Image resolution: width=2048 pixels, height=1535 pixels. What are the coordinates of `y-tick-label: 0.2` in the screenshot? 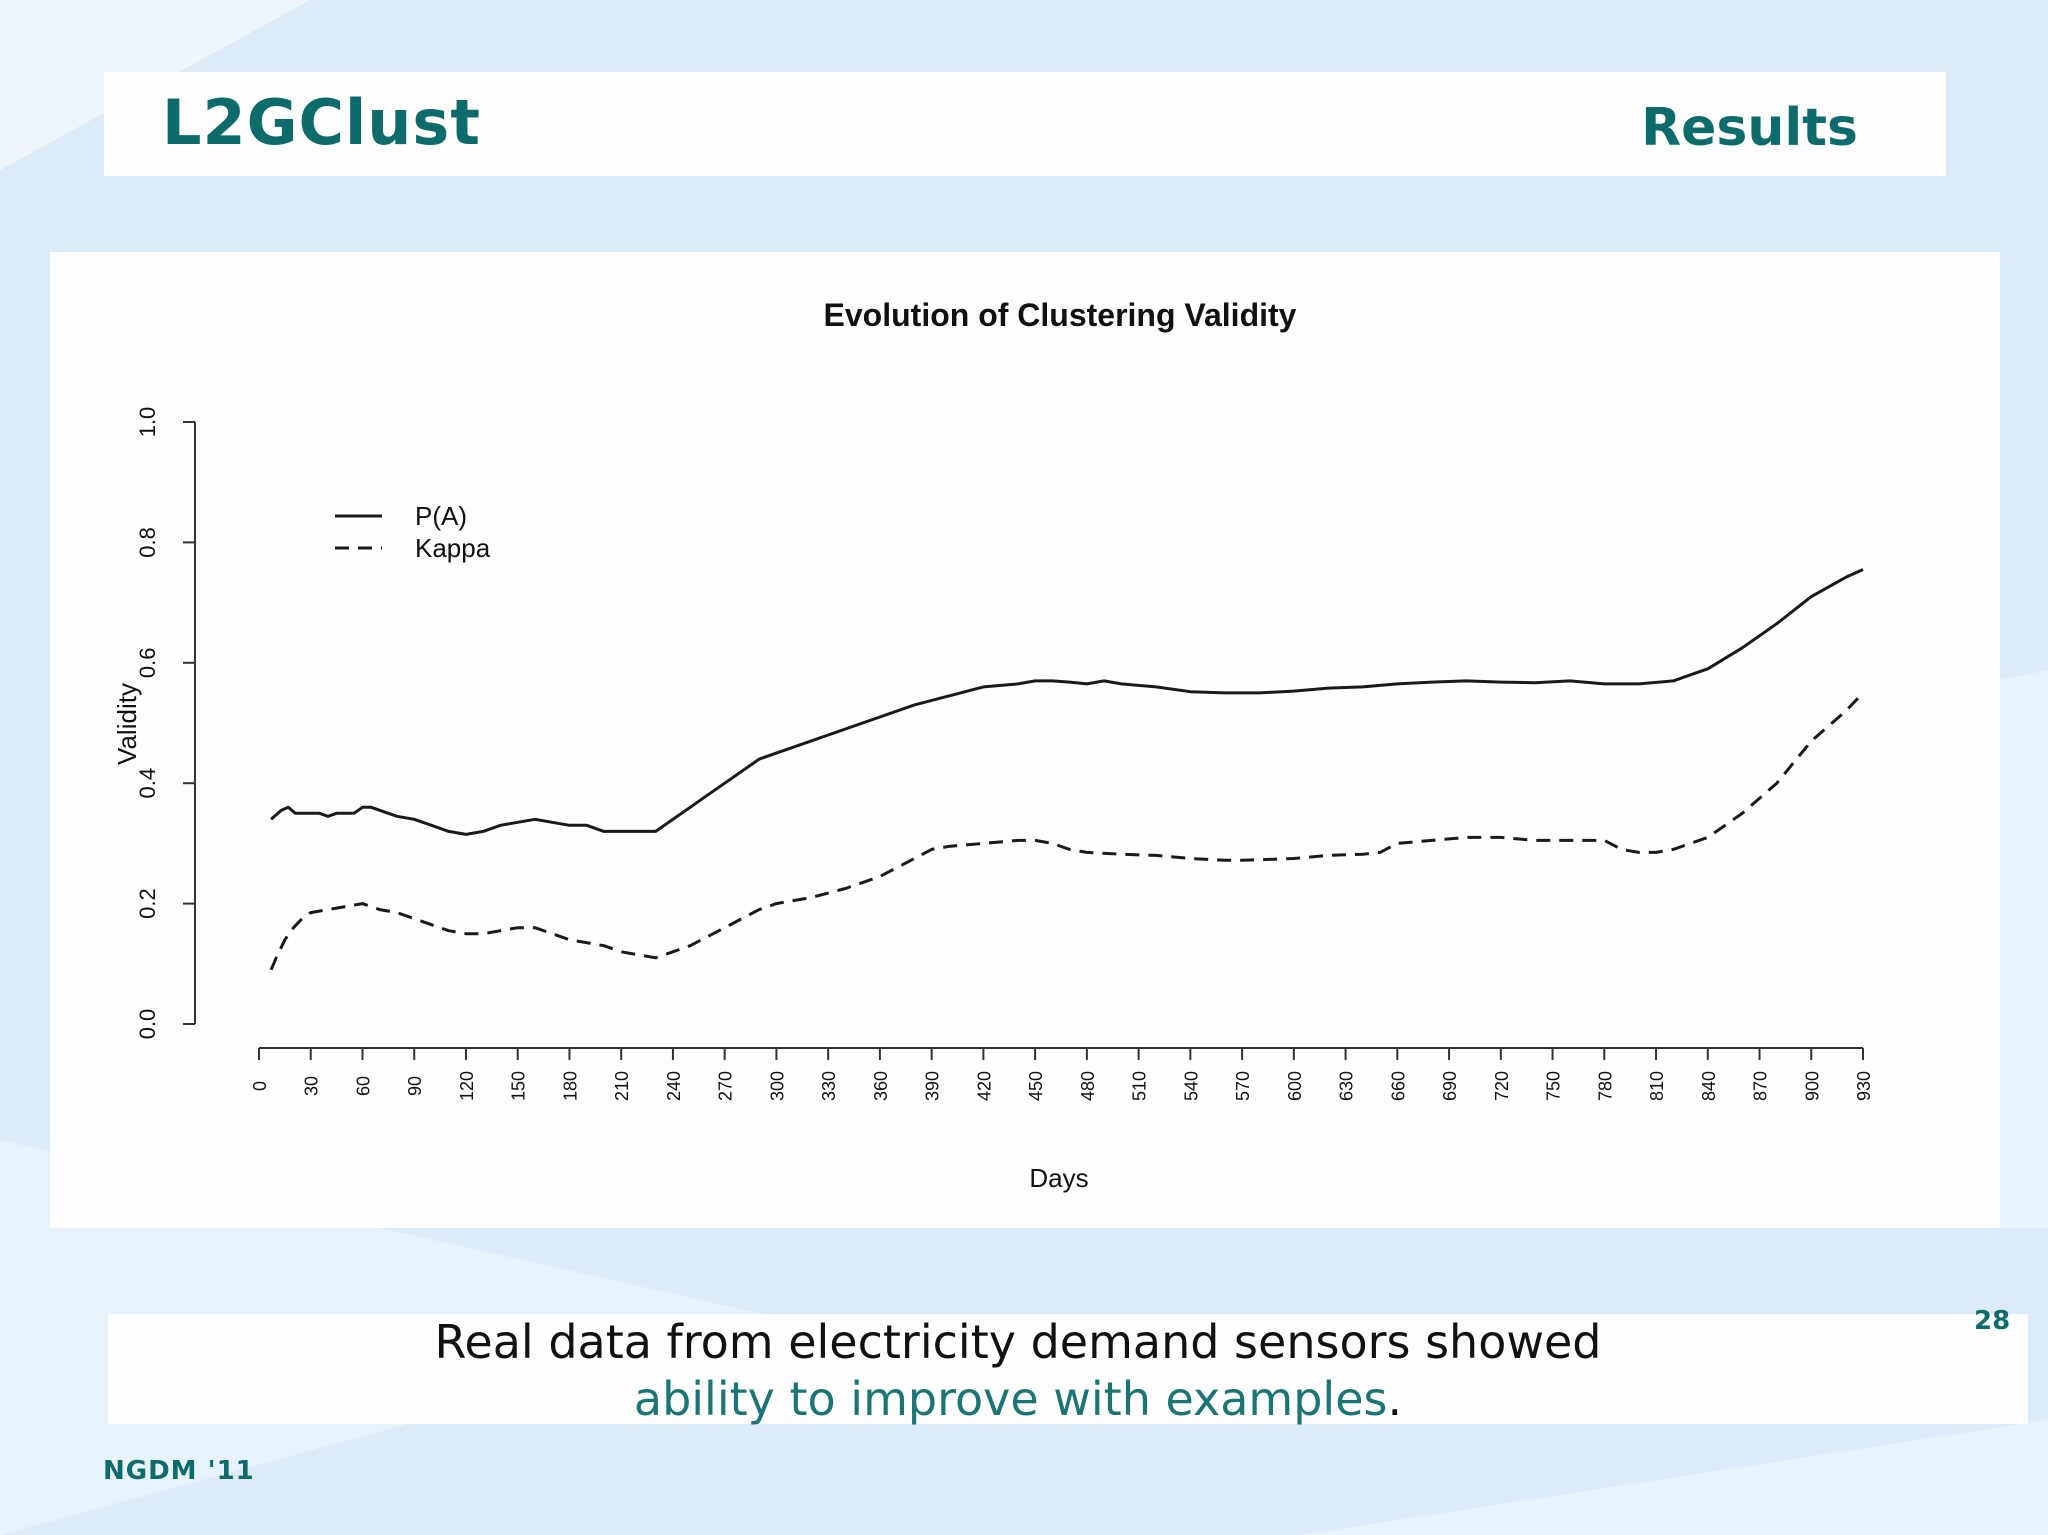 It's located at (147, 903).